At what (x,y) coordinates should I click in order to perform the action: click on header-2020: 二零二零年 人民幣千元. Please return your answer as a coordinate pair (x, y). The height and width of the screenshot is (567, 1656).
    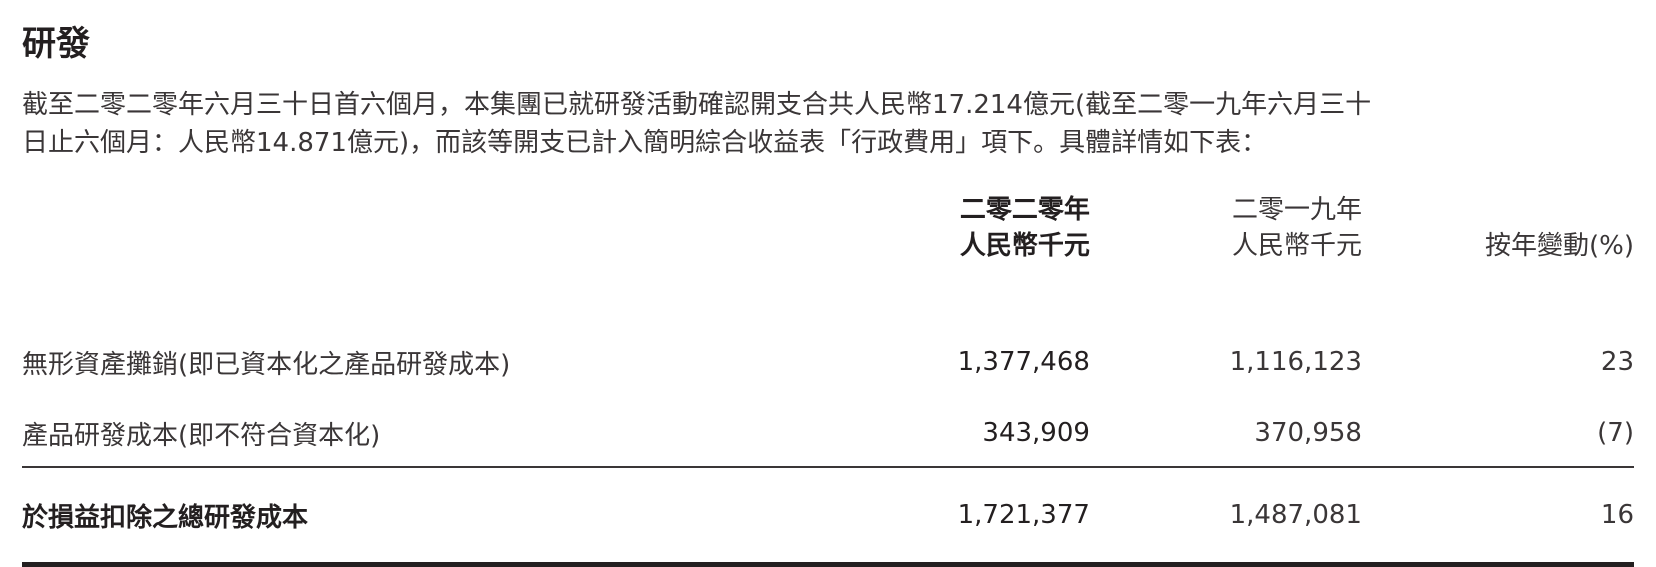
    Looking at the image, I should click on (939, 258).